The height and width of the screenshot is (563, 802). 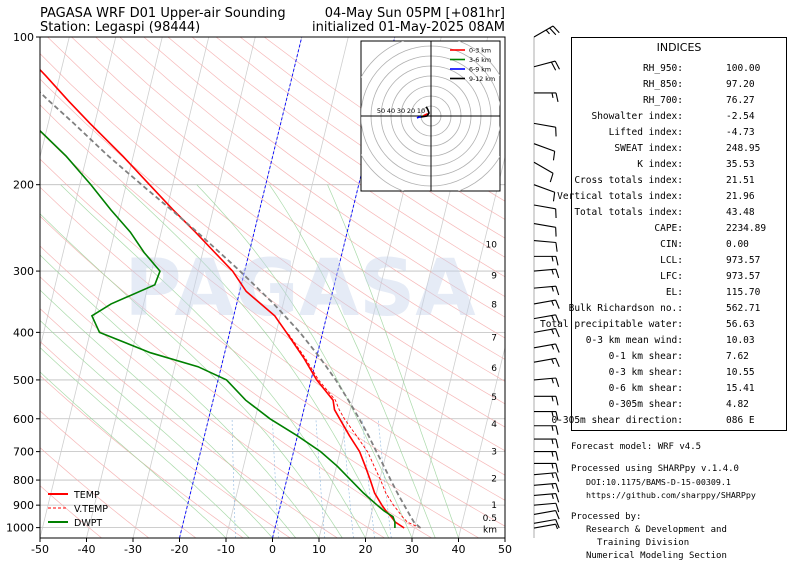 I want to click on y-tick-label: 900, so click(x=23, y=505).